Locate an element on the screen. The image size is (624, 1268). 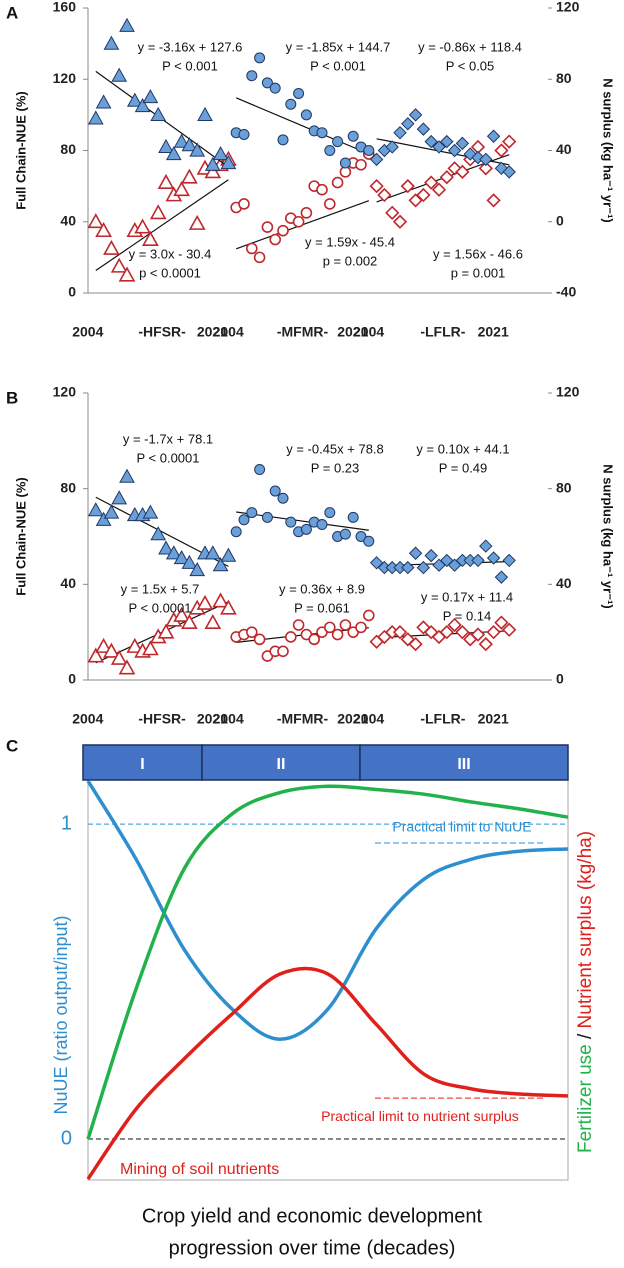
equation: y = 1.59x - 45.4 is located at coordinates (350, 241).